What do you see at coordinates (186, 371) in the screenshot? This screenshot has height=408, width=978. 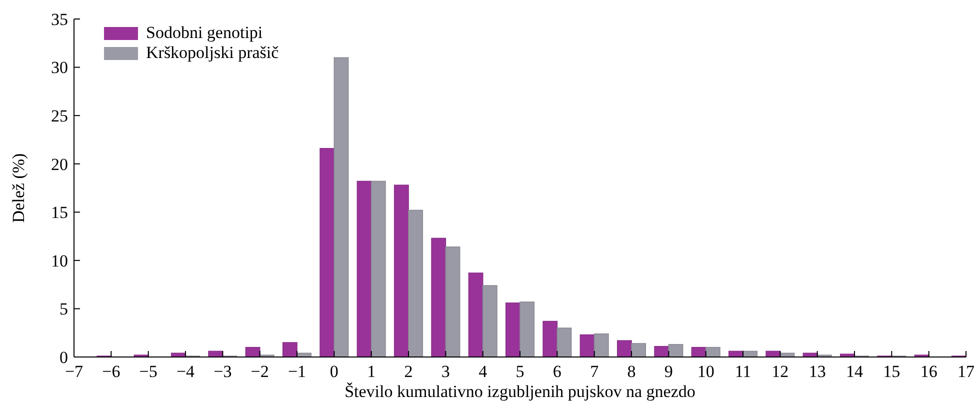 I see `x-tick-label: −4` at bounding box center [186, 371].